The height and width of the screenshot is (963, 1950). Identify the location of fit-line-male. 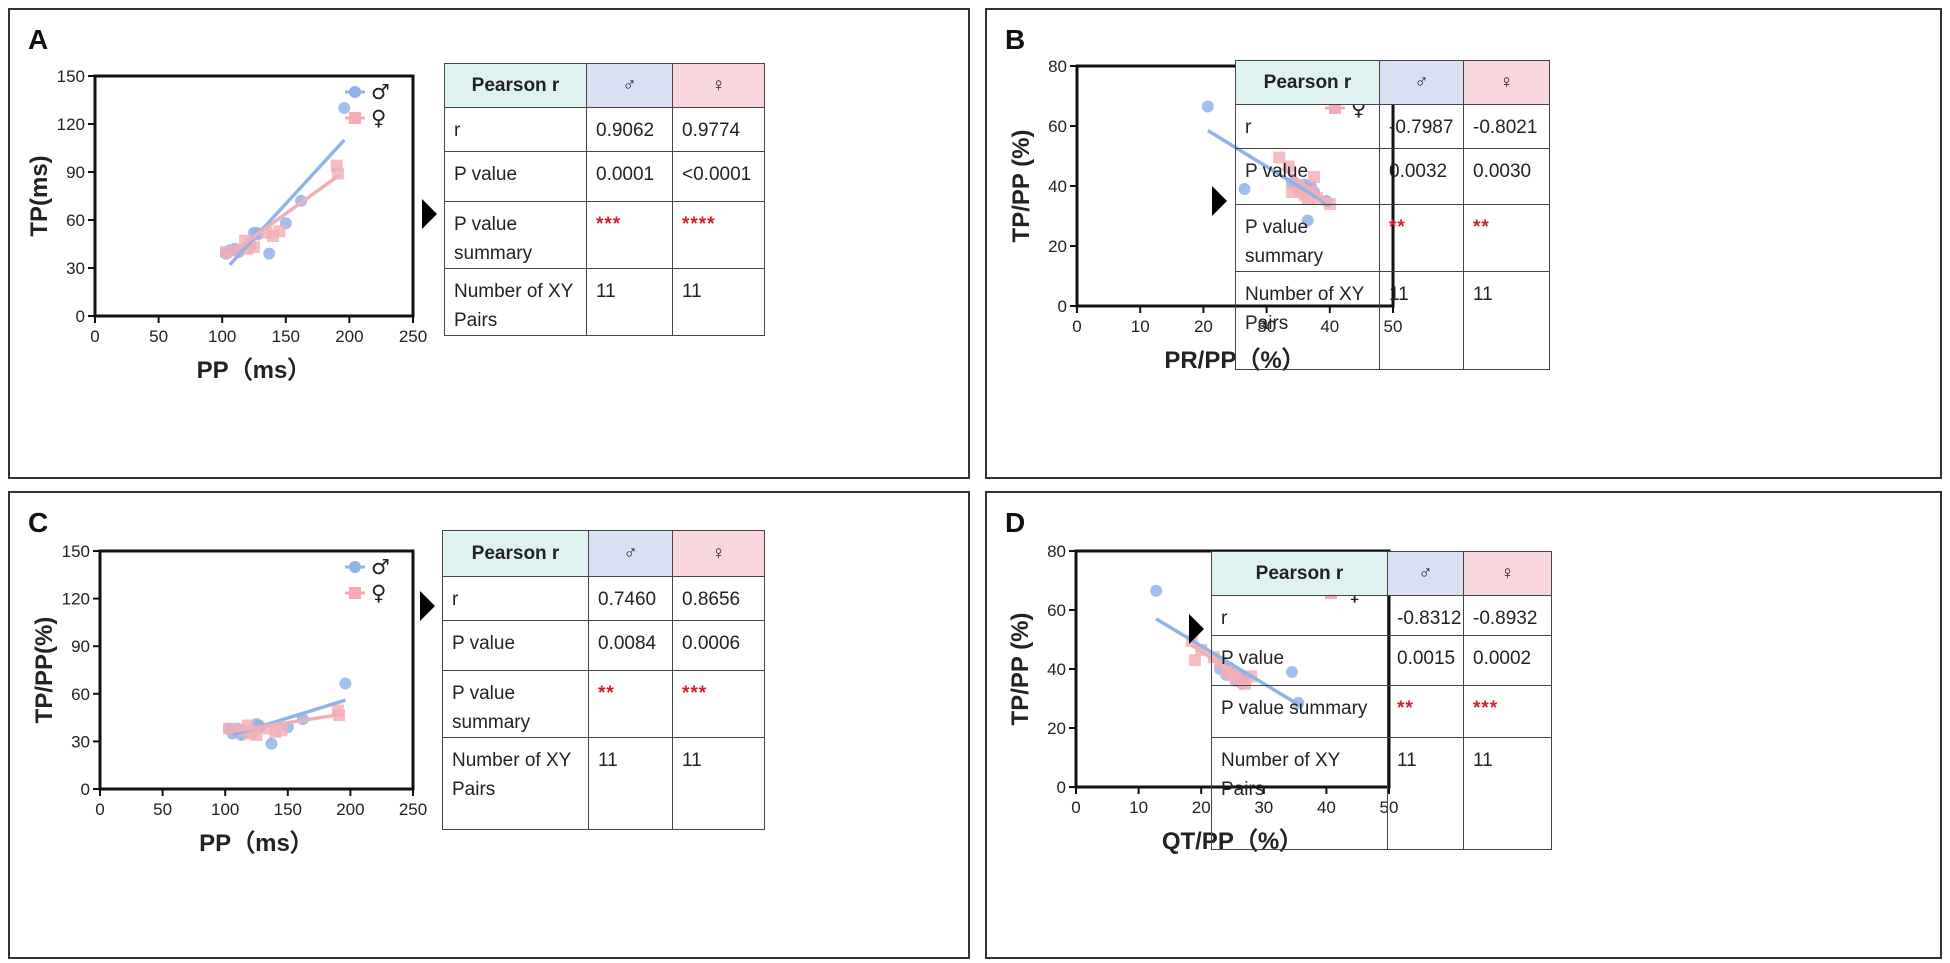
(287, 202).